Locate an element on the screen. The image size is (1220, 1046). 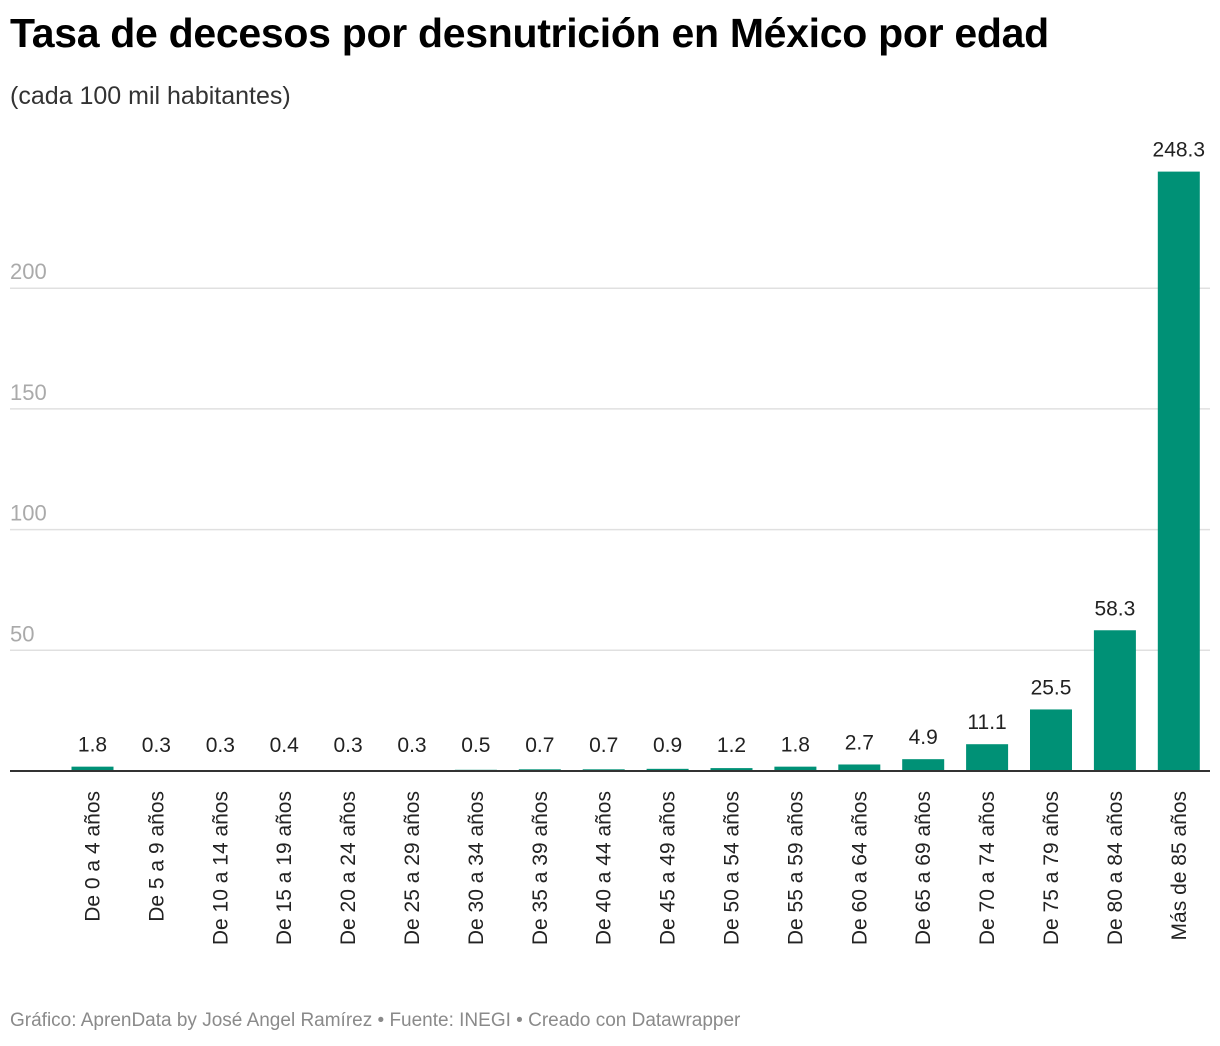
category-label: De 65 a 69 años is located at coordinates (923, 868).